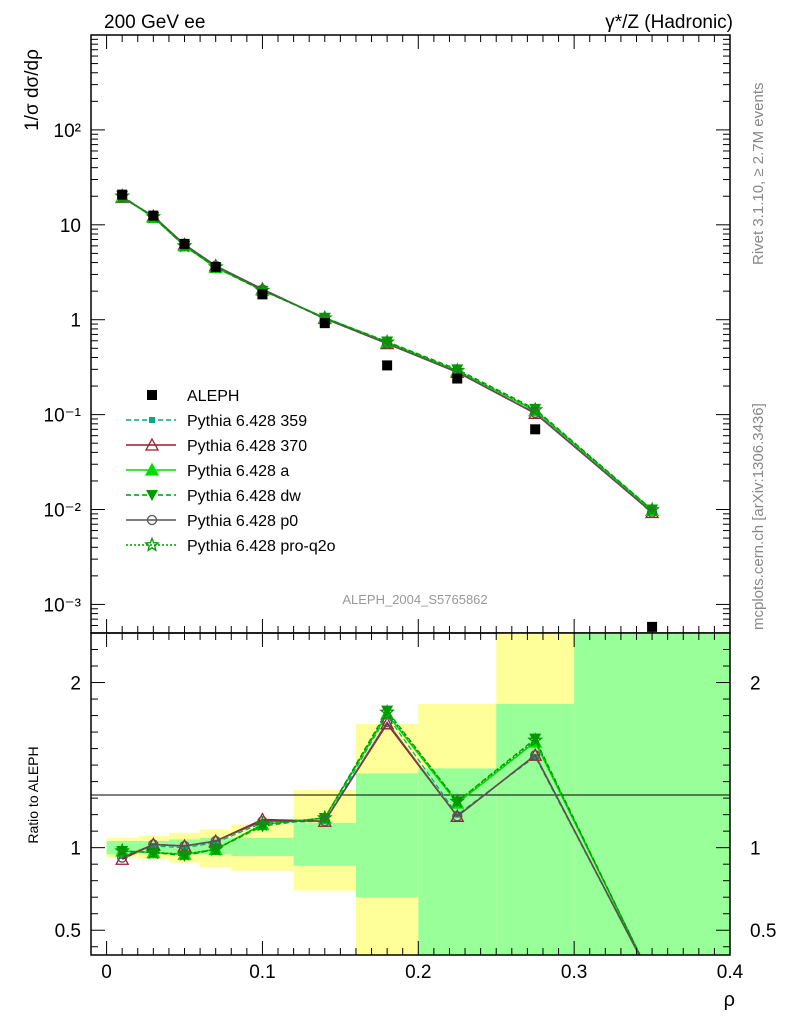  What do you see at coordinates (763, 931) in the screenshot?
I see `ratio-y-tick-label-right: 0.5` at bounding box center [763, 931].